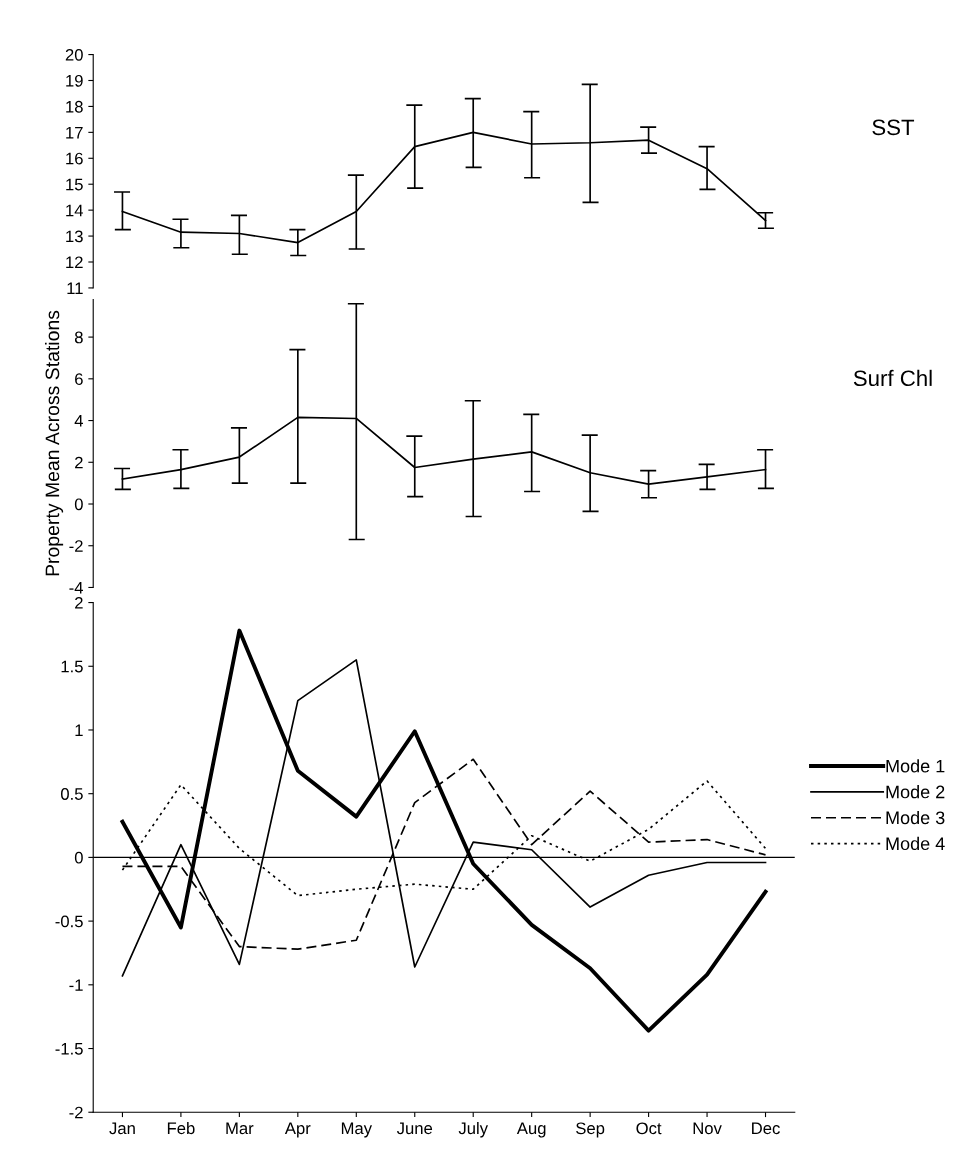  What do you see at coordinates (531, 1130) in the screenshot?
I see `x-tick-label: Aug` at bounding box center [531, 1130].